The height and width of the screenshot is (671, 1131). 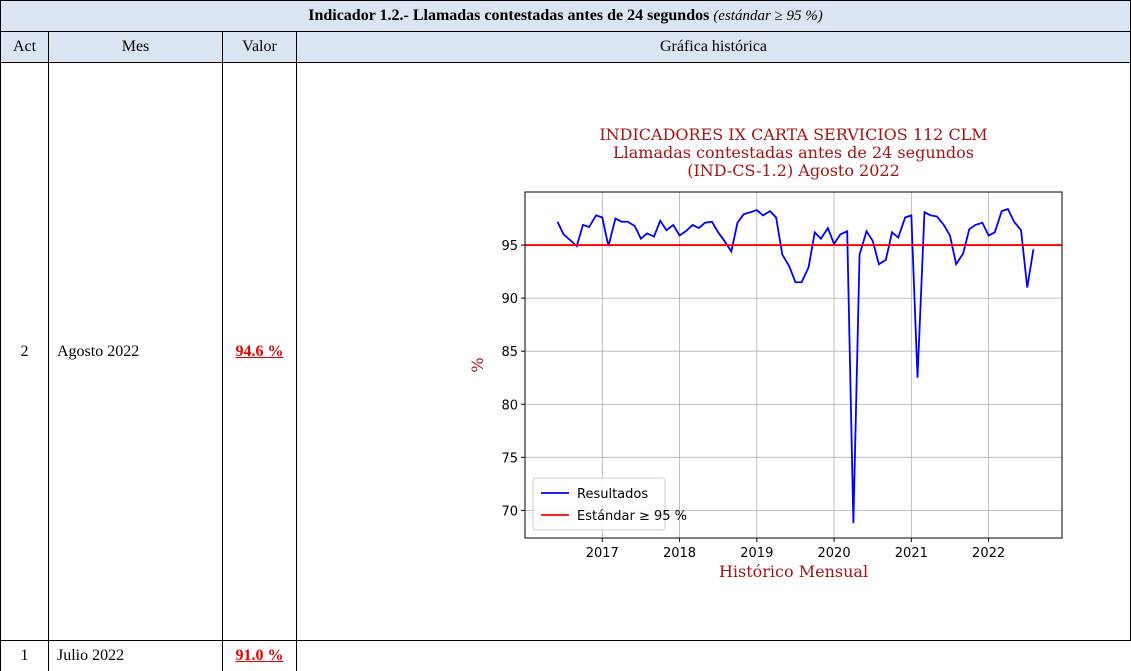 I want to click on empty-cell, so click(x=713, y=655).